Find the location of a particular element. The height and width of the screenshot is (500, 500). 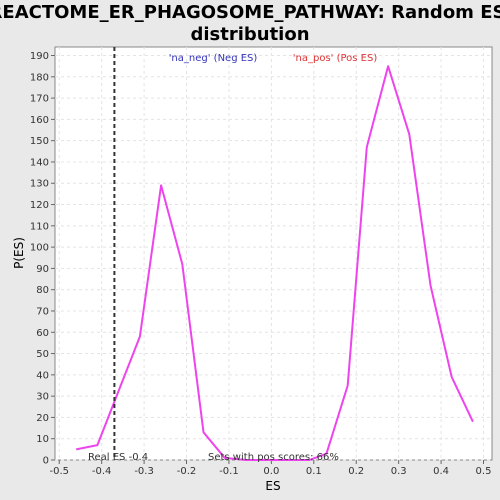

y-tick-label: 80 is located at coordinates (42, 290).